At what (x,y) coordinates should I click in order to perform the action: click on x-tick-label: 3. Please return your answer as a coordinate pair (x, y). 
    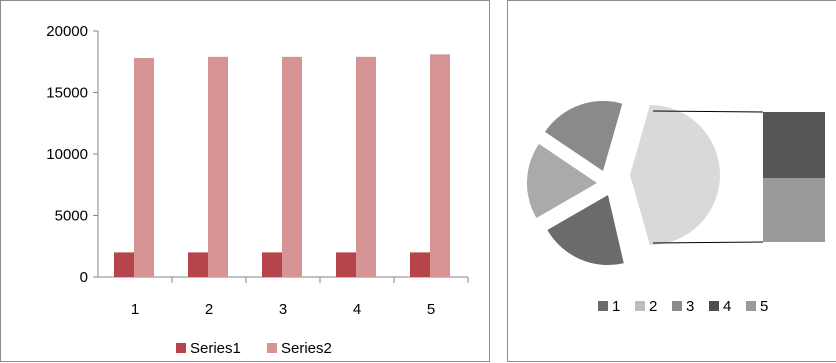
    Looking at the image, I should click on (283, 309).